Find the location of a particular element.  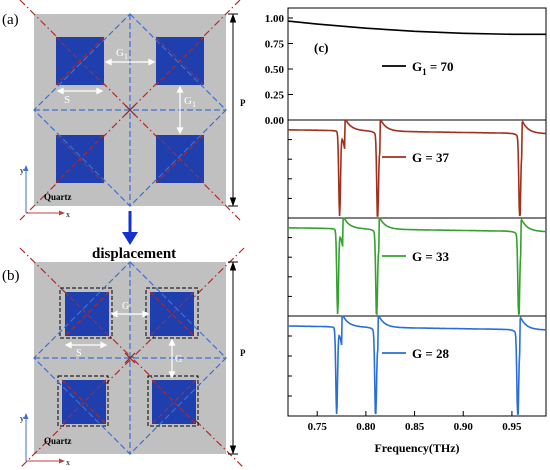

panel-b-axis-y: y is located at coordinates (22, 418).